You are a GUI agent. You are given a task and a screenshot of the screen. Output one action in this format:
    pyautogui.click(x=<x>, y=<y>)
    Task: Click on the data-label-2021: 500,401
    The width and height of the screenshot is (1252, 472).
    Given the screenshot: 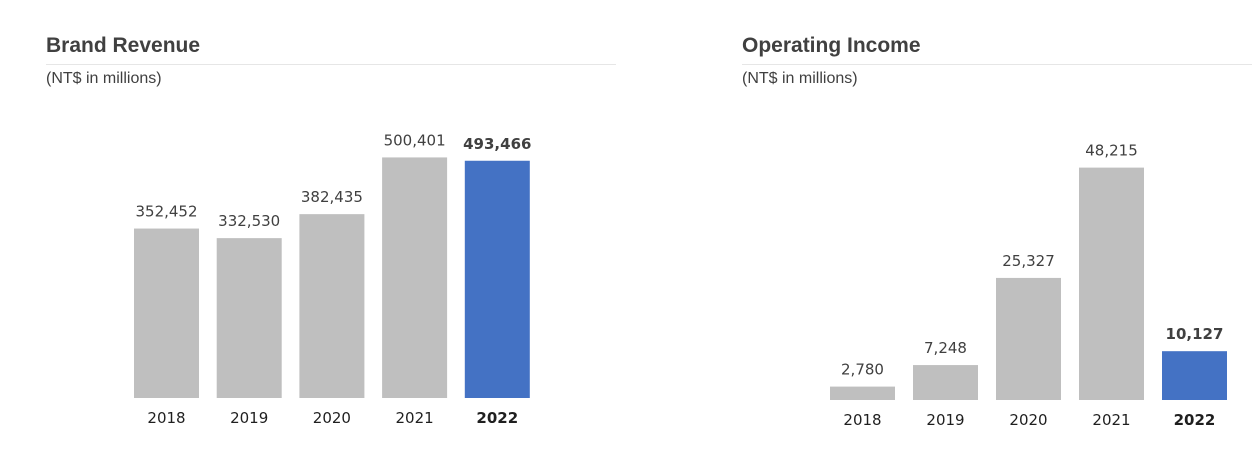 What is the action you would take?
    pyautogui.click(x=415, y=140)
    